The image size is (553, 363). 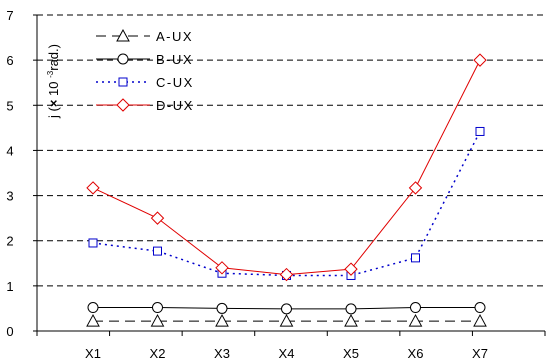 I want to click on legend: A-UX B-UX C-UX D-UX, so click(x=145, y=70).